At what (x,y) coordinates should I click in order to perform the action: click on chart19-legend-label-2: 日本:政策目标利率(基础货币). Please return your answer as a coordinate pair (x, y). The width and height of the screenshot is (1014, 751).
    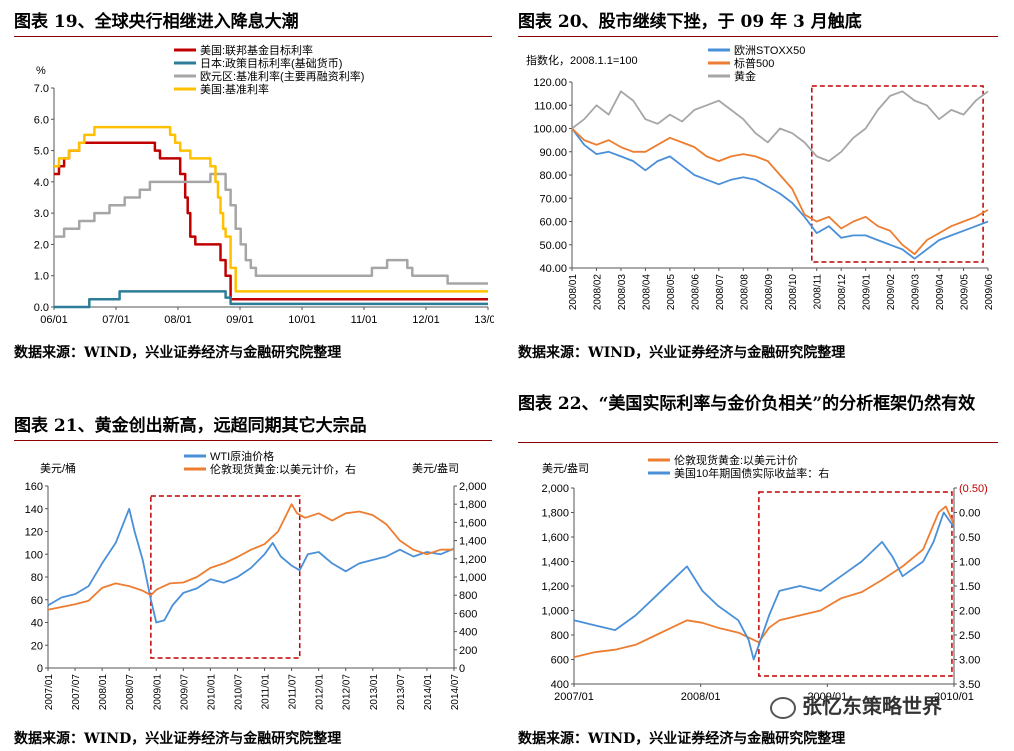
    Looking at the image, I should click on (271, 63).